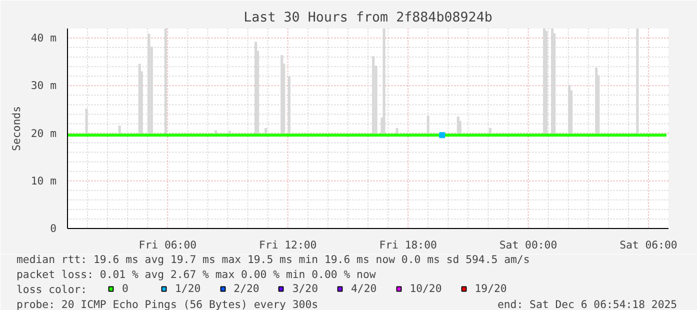 This screenshot has height=310, width=697. I want to click on text: packet loss: 0.01 % avg 2.67 % max 0.00 % min 0.00 % now, so click(196, 274).